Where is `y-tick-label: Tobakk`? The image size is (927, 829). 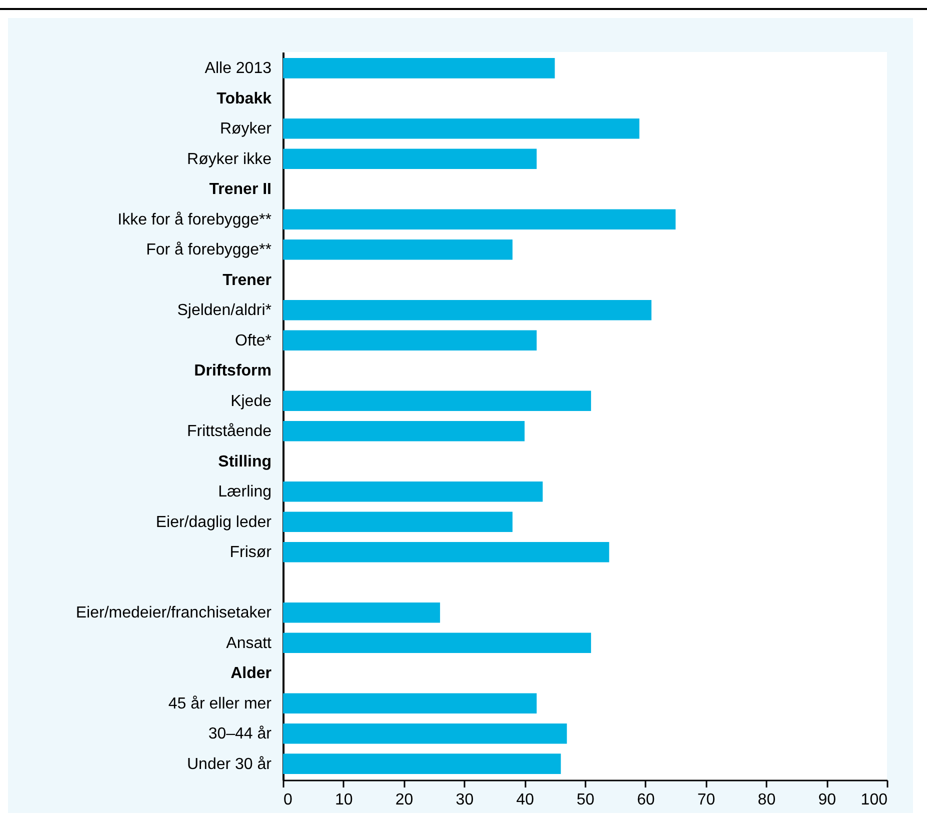 y-tick-label: Tobakk is located at coordinates (244, 99).